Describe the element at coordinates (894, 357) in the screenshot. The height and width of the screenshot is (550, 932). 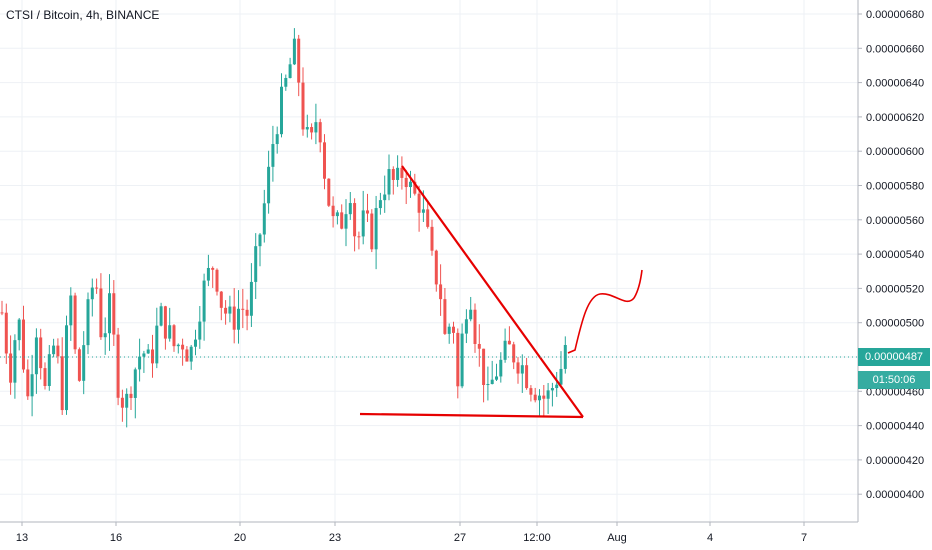
I see `current-price-tag: 0.00000487` at that location.